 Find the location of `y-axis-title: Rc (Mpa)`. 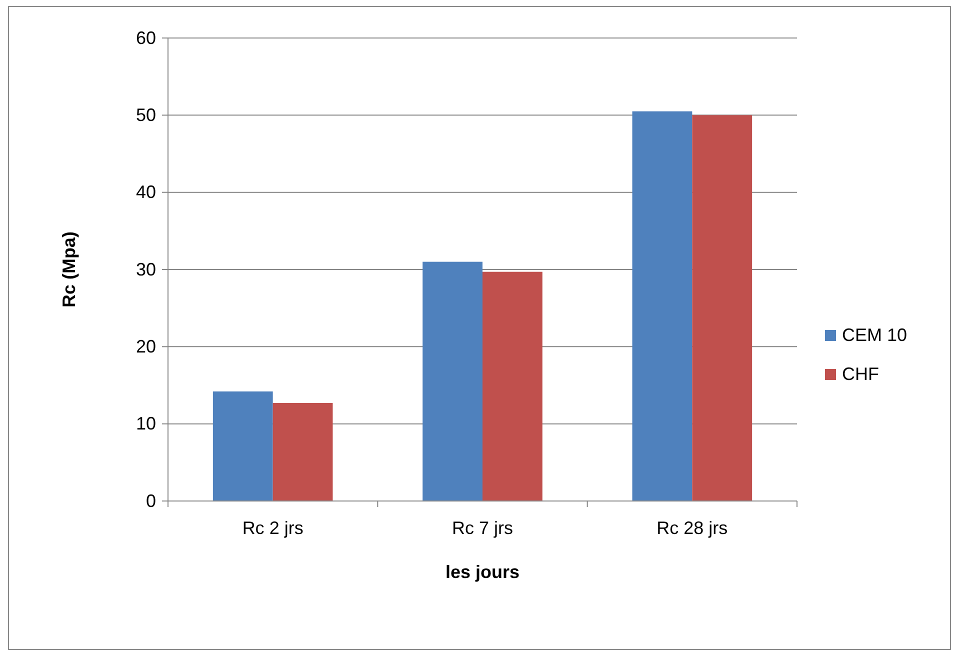

y-axis-title: Rc (Mpa) is located at coordinates (69, 269).